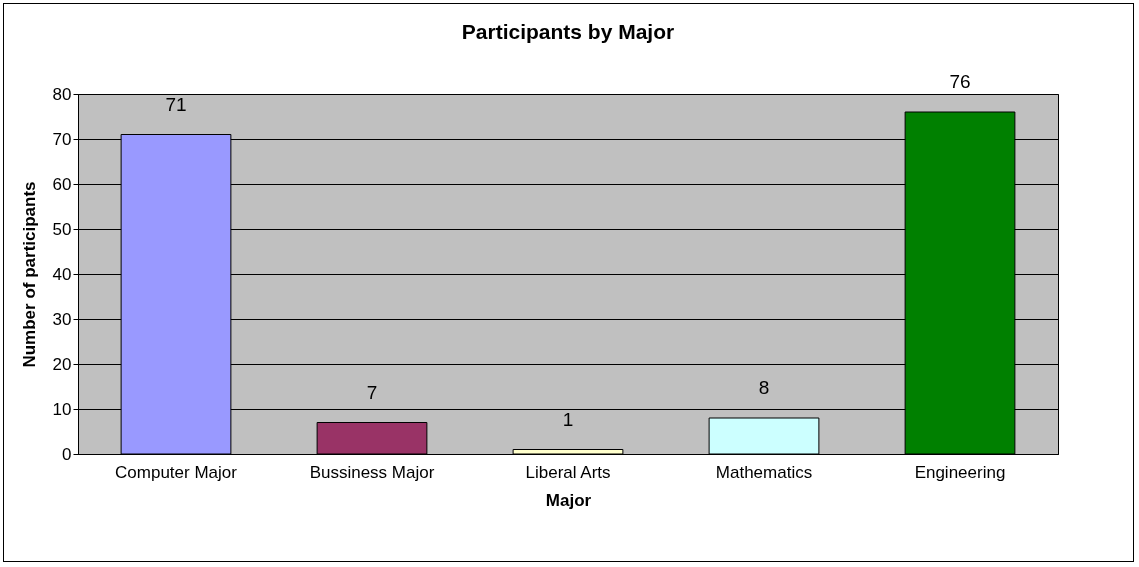 The height and width of the screenshot is (567, 1139). I want to click on data-label: 76, so click(960, 81).